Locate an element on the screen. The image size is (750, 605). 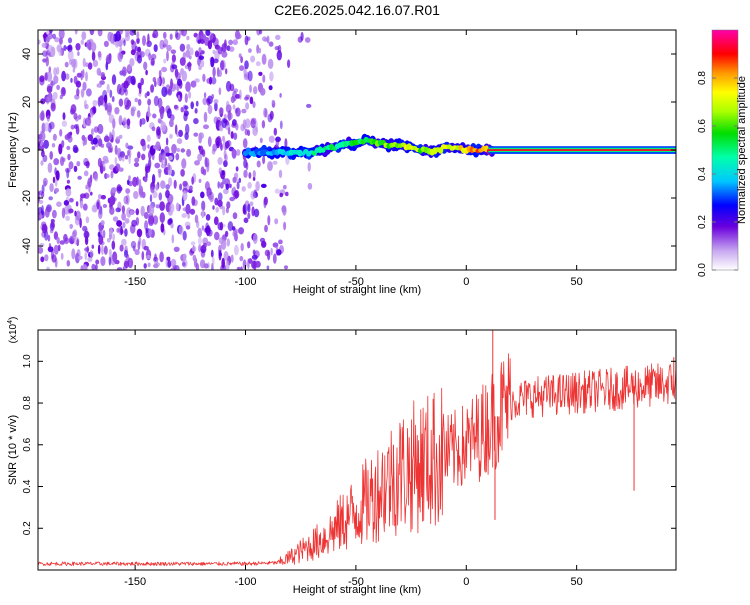
colorbar-tick-label: 0.0 is located at coordinates (702, 270).